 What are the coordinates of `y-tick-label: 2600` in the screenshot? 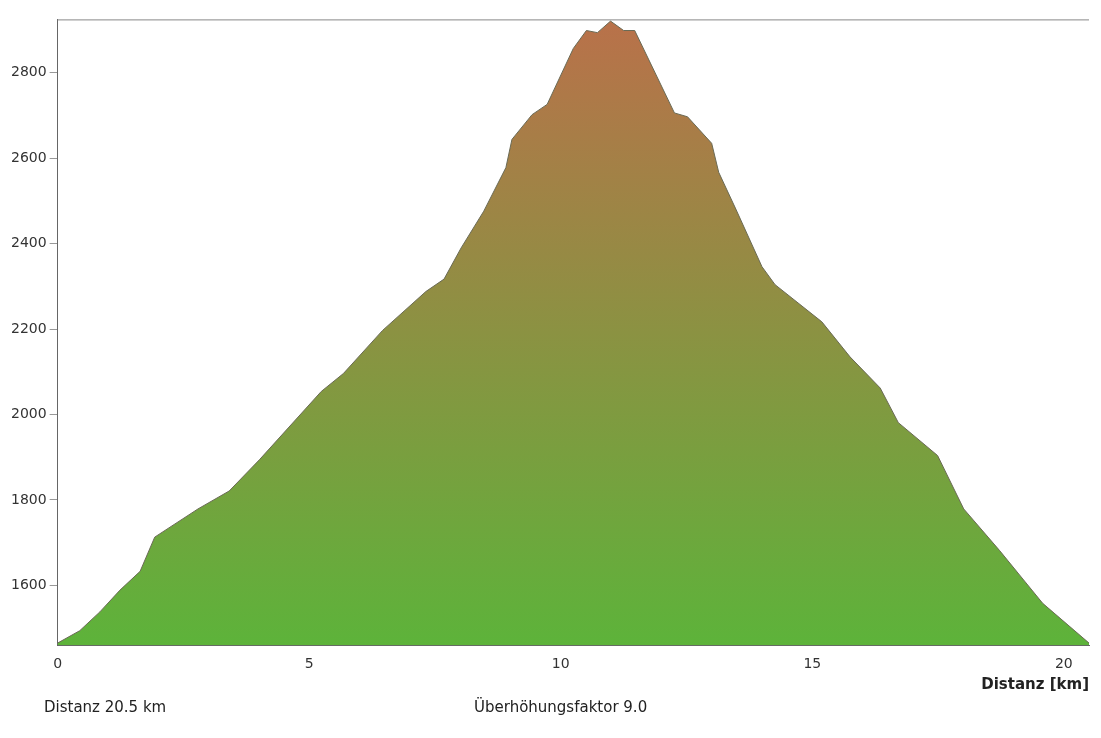 It's located at (28, 156).